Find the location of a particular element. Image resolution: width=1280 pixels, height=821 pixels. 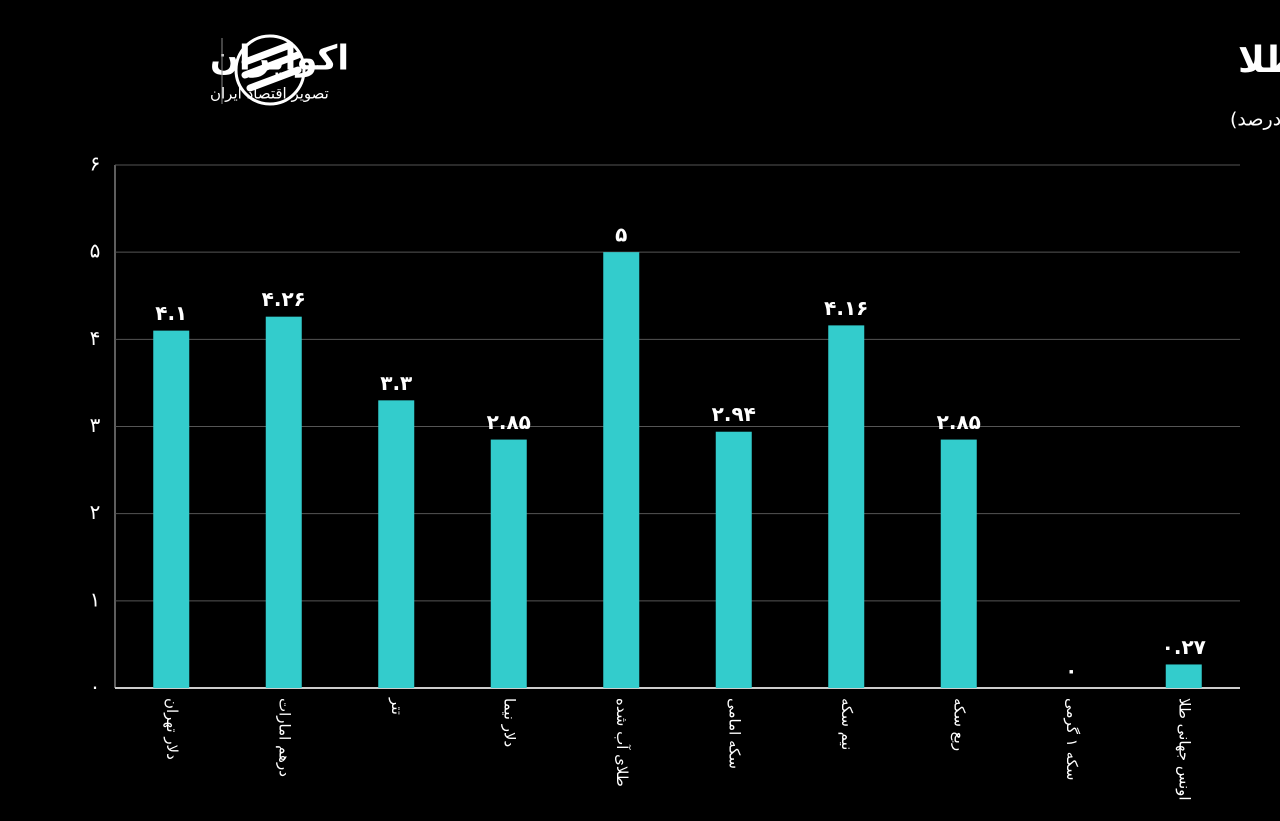

value-label: ۴.۲۶ is located at coordinates (284, 299).